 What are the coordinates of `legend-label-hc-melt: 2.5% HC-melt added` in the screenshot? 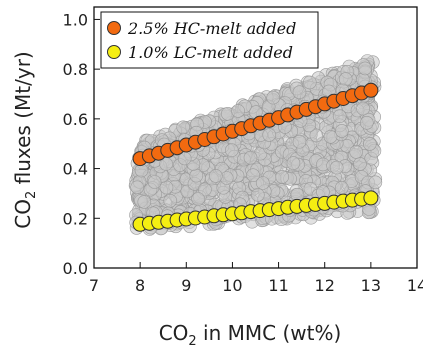 It's located at (211, 28).